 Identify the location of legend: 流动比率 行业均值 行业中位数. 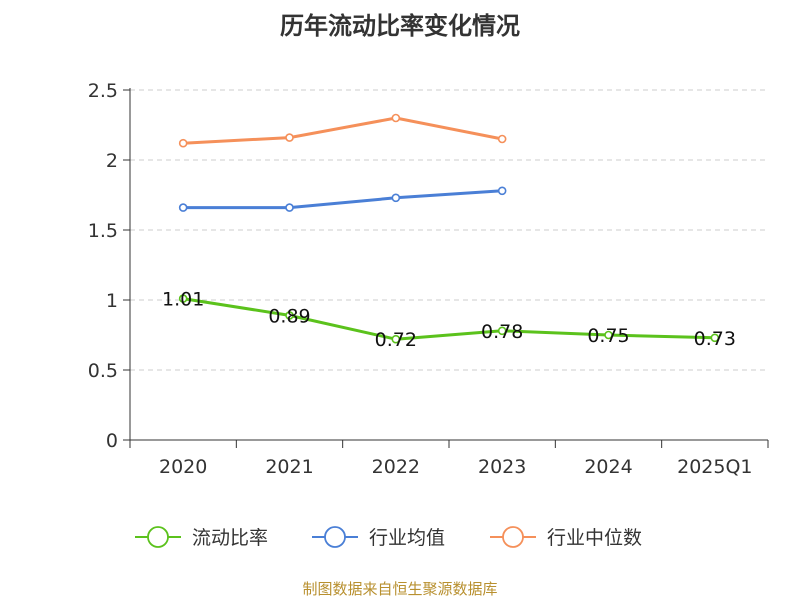
(388, 537).